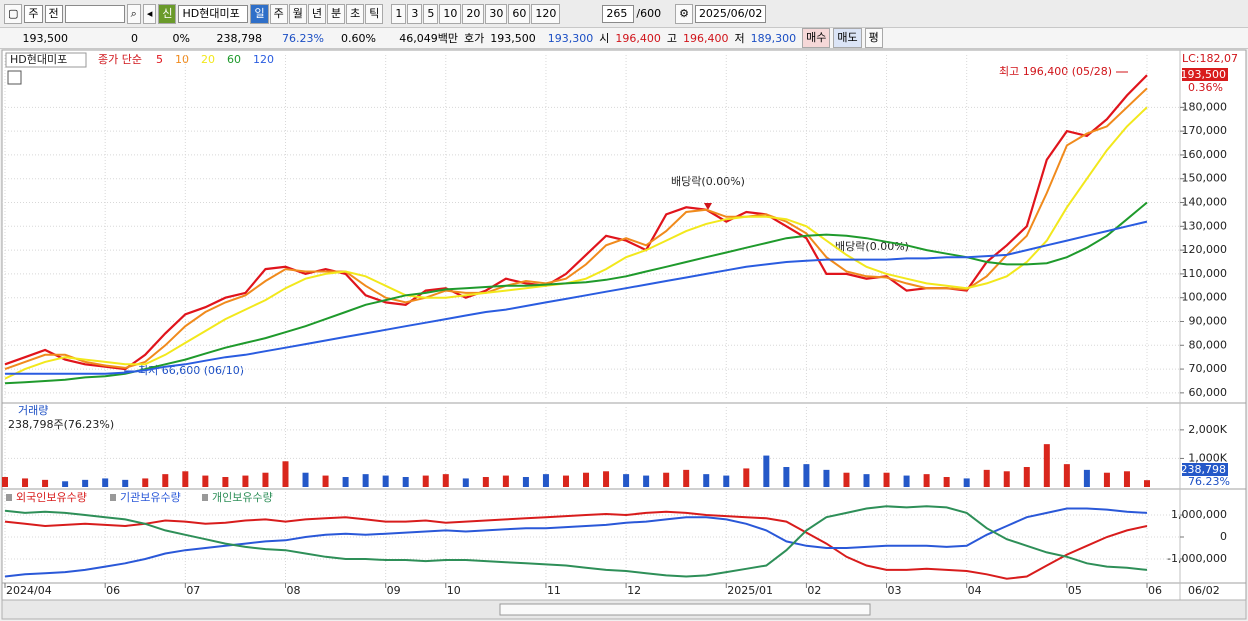 Image resolution: width=1248 pixels, height=621 pixels. I want to click on scroll-thumb, so click(685, 609).